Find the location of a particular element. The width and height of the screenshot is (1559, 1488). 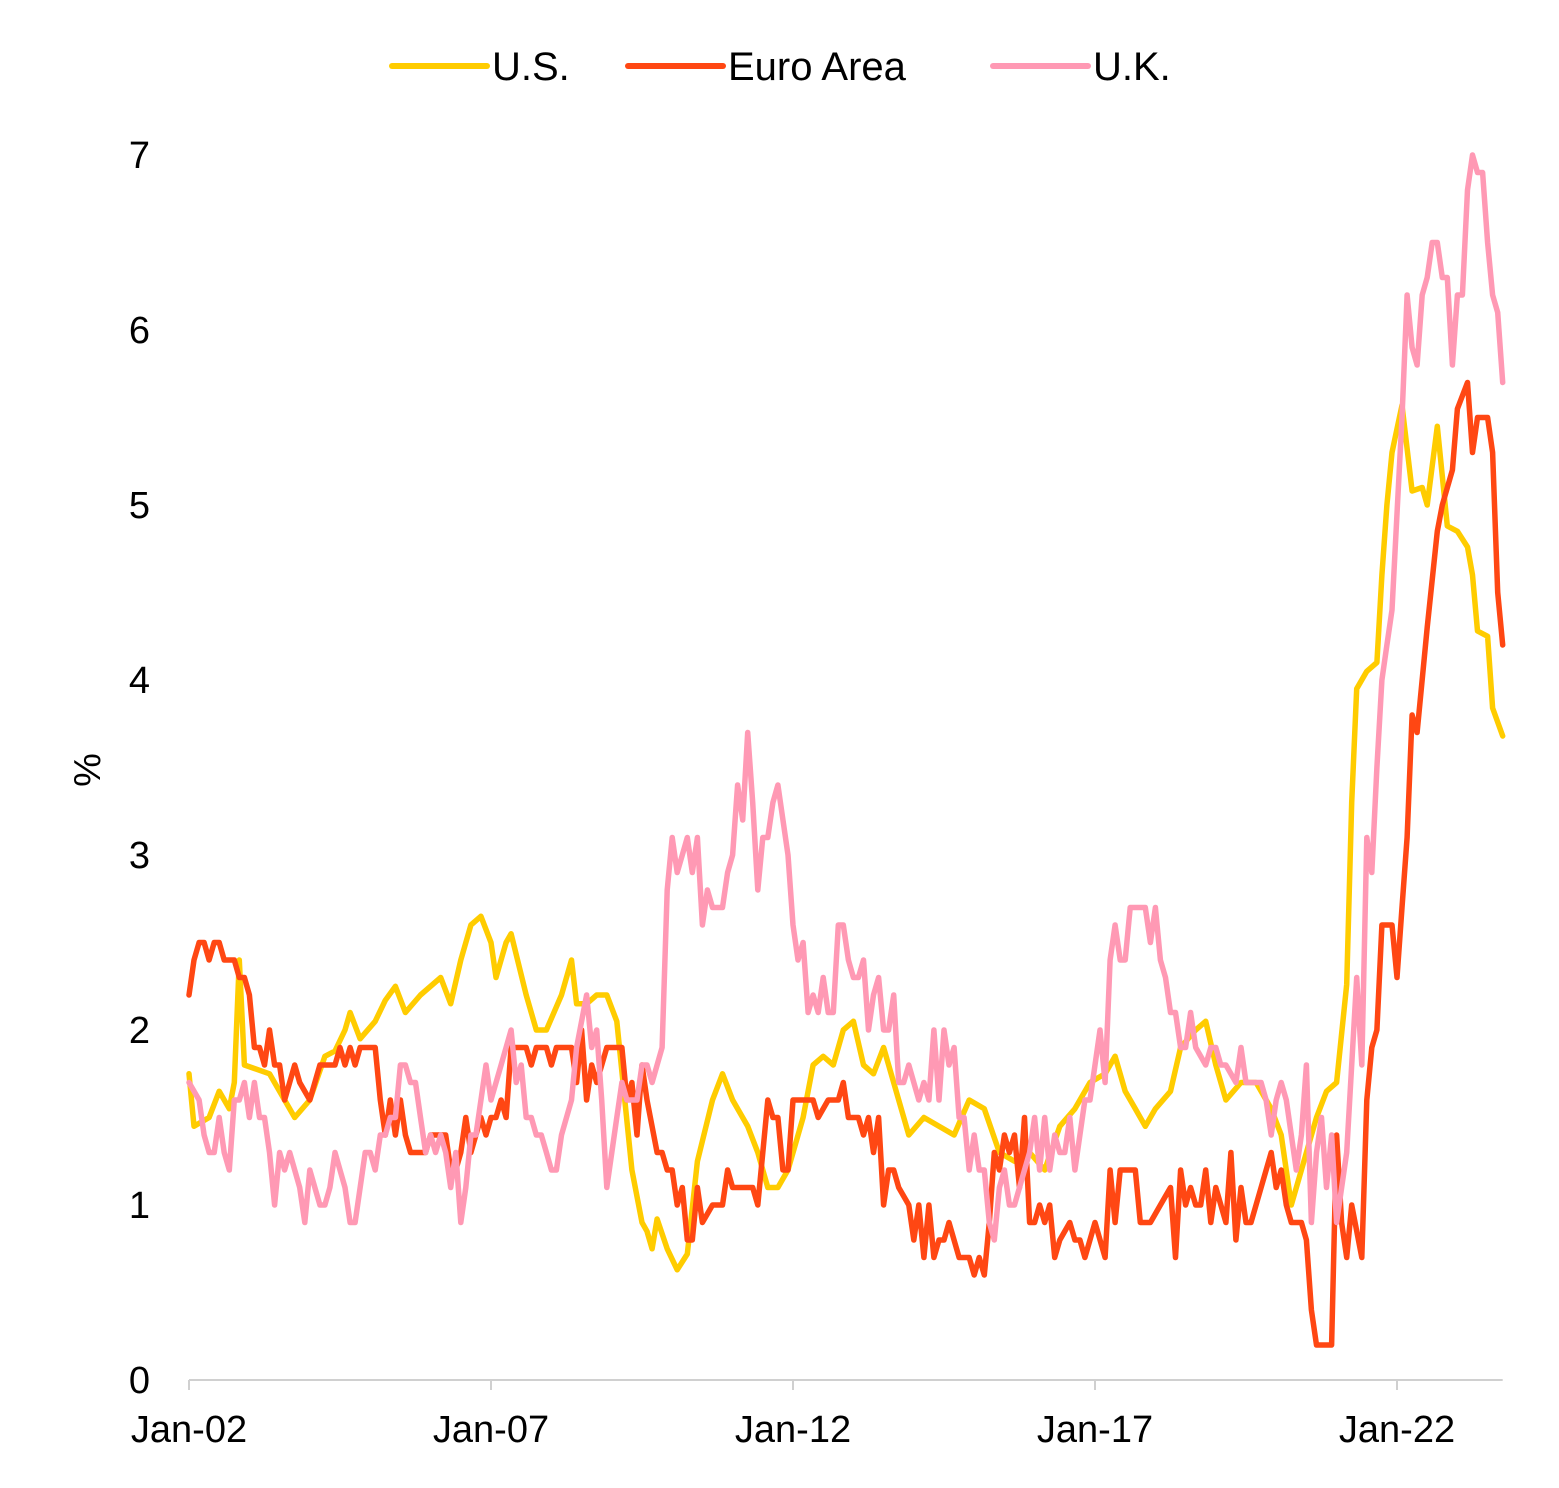

legend-item: Euro Area is located at coordinates (766, 67).